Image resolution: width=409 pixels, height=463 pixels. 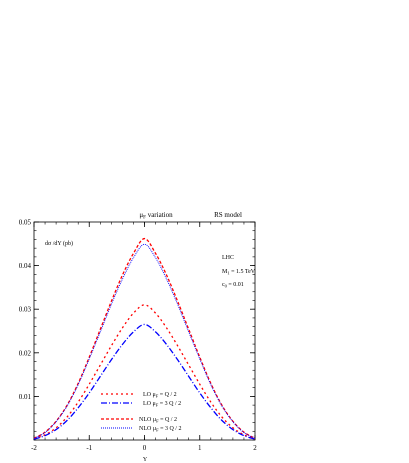 I want to click on legend-label-4: NLO μF = 3 Q / 2, so click(x=160, y=429).